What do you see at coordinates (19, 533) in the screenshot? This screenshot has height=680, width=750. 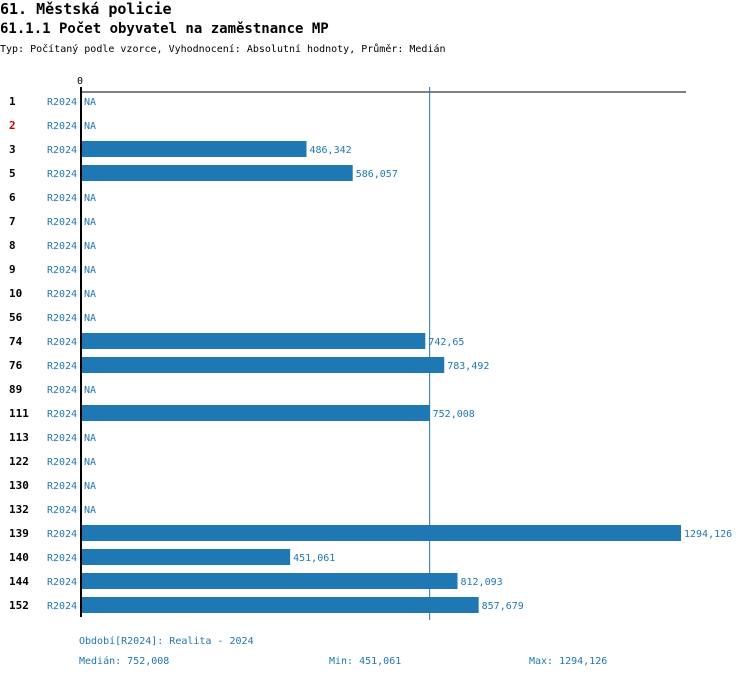 I see `category-label: 139` at bounding box center [19, 533].